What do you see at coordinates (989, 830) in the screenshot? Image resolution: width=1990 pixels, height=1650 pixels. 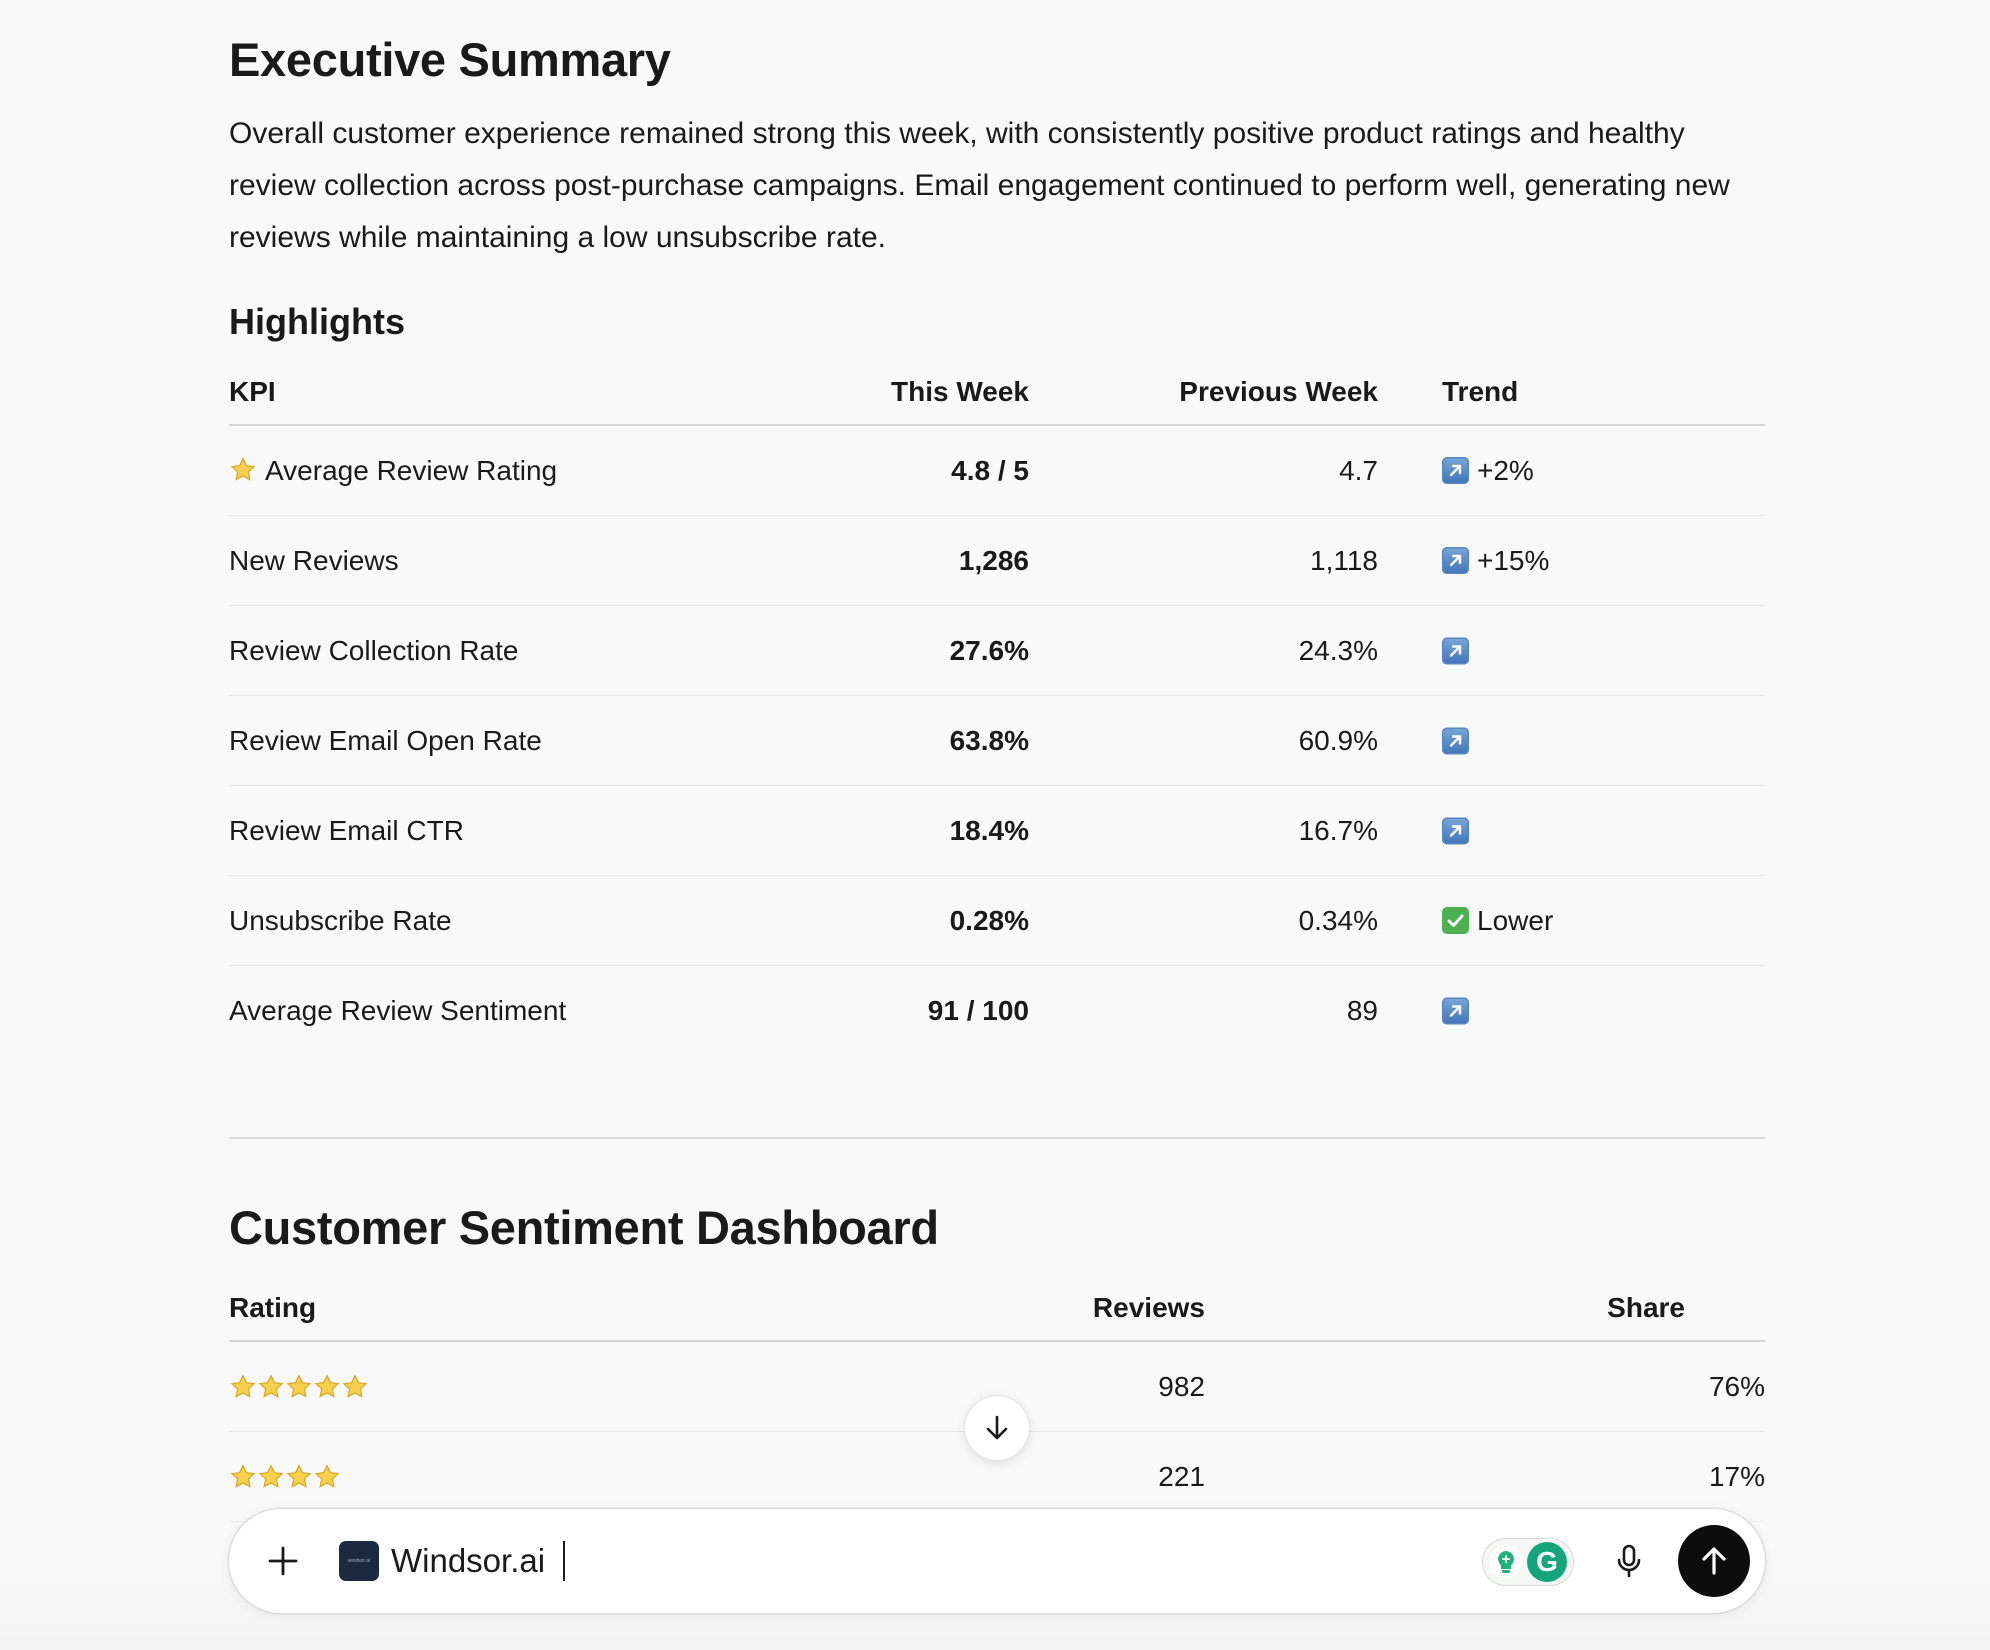 I see `this-week-value: 18.4%` at bounding box center [989, 830].